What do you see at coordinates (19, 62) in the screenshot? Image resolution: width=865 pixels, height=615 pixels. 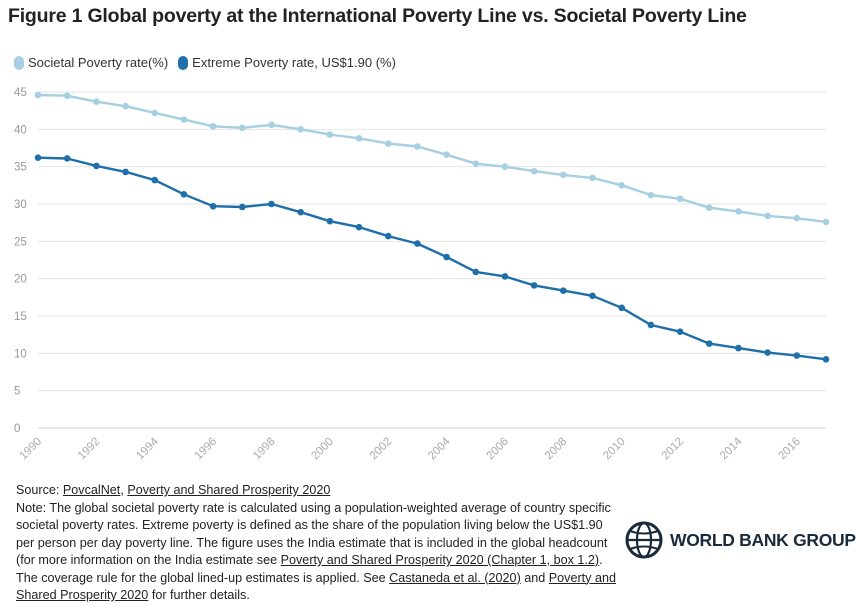 I see `legend-swatch-societal` at bounding box center [19, 62].